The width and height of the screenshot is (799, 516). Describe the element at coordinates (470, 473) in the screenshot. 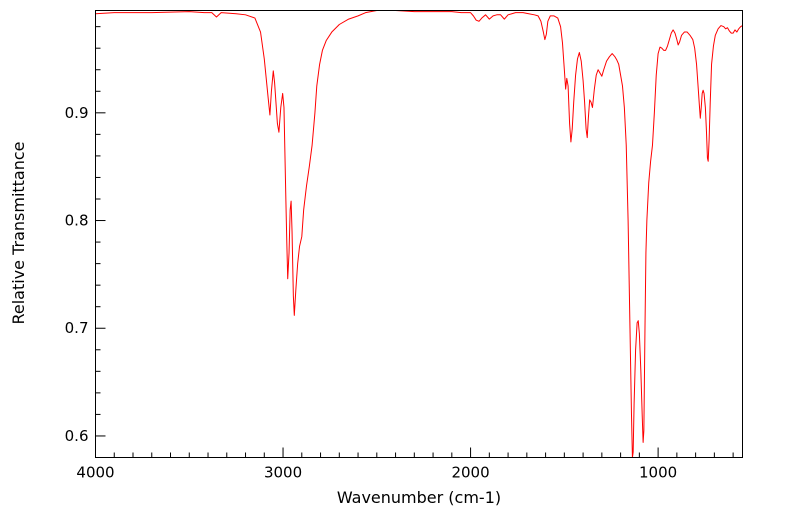

I see `x-tick-label: 2000` at that location.